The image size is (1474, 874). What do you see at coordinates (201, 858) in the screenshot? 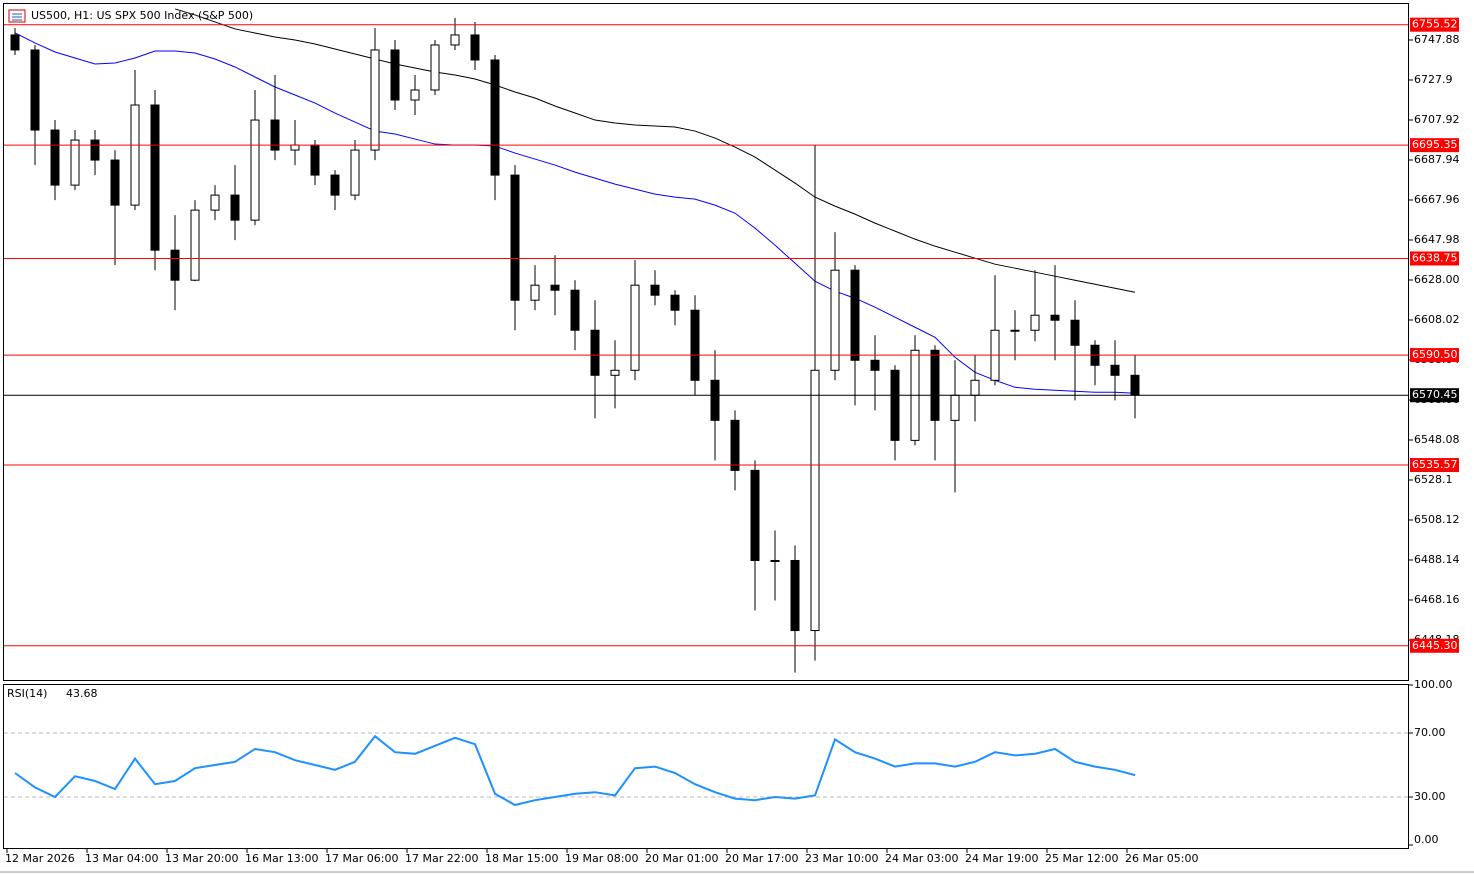
I see `x-tick-label: 13 Mar 20:00` at bounding box center [201, 858].